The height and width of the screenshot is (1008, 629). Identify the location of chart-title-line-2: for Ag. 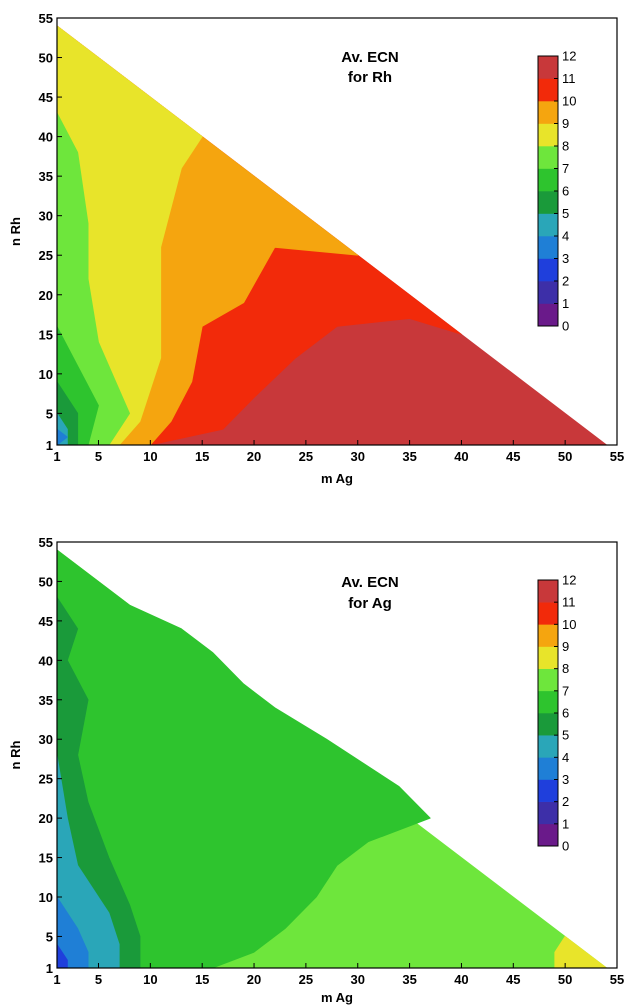
(370, 603).